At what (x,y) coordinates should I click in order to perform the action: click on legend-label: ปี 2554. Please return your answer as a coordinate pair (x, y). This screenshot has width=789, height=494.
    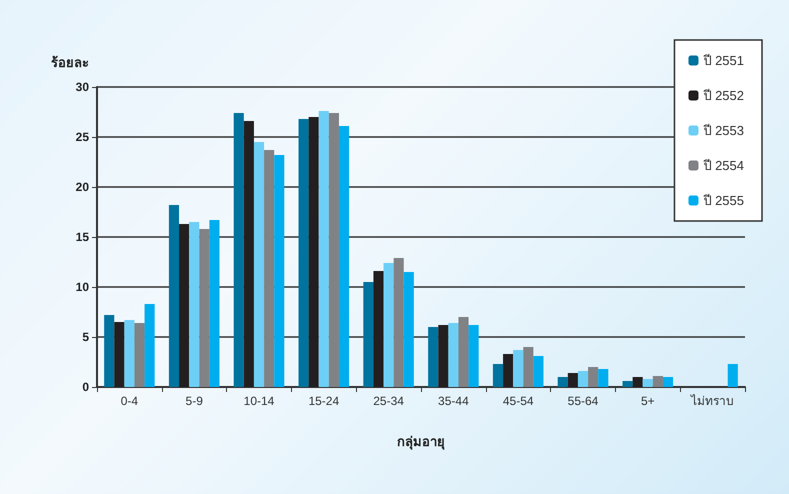
    Looking at the image, I should click on (723, 165).